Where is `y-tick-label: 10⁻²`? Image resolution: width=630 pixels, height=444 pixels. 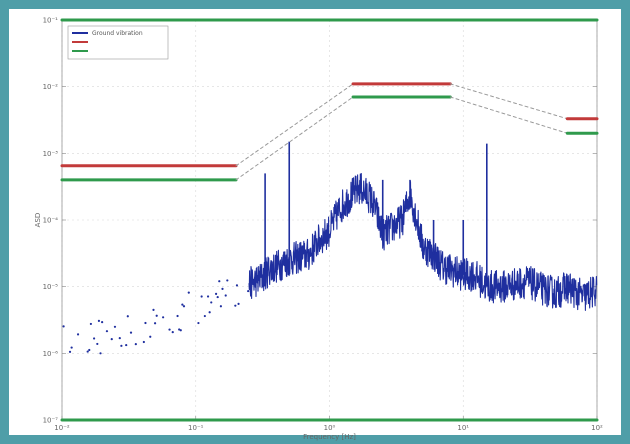
y-tick-label: 10⁻² is located at coordinates (51, 87).